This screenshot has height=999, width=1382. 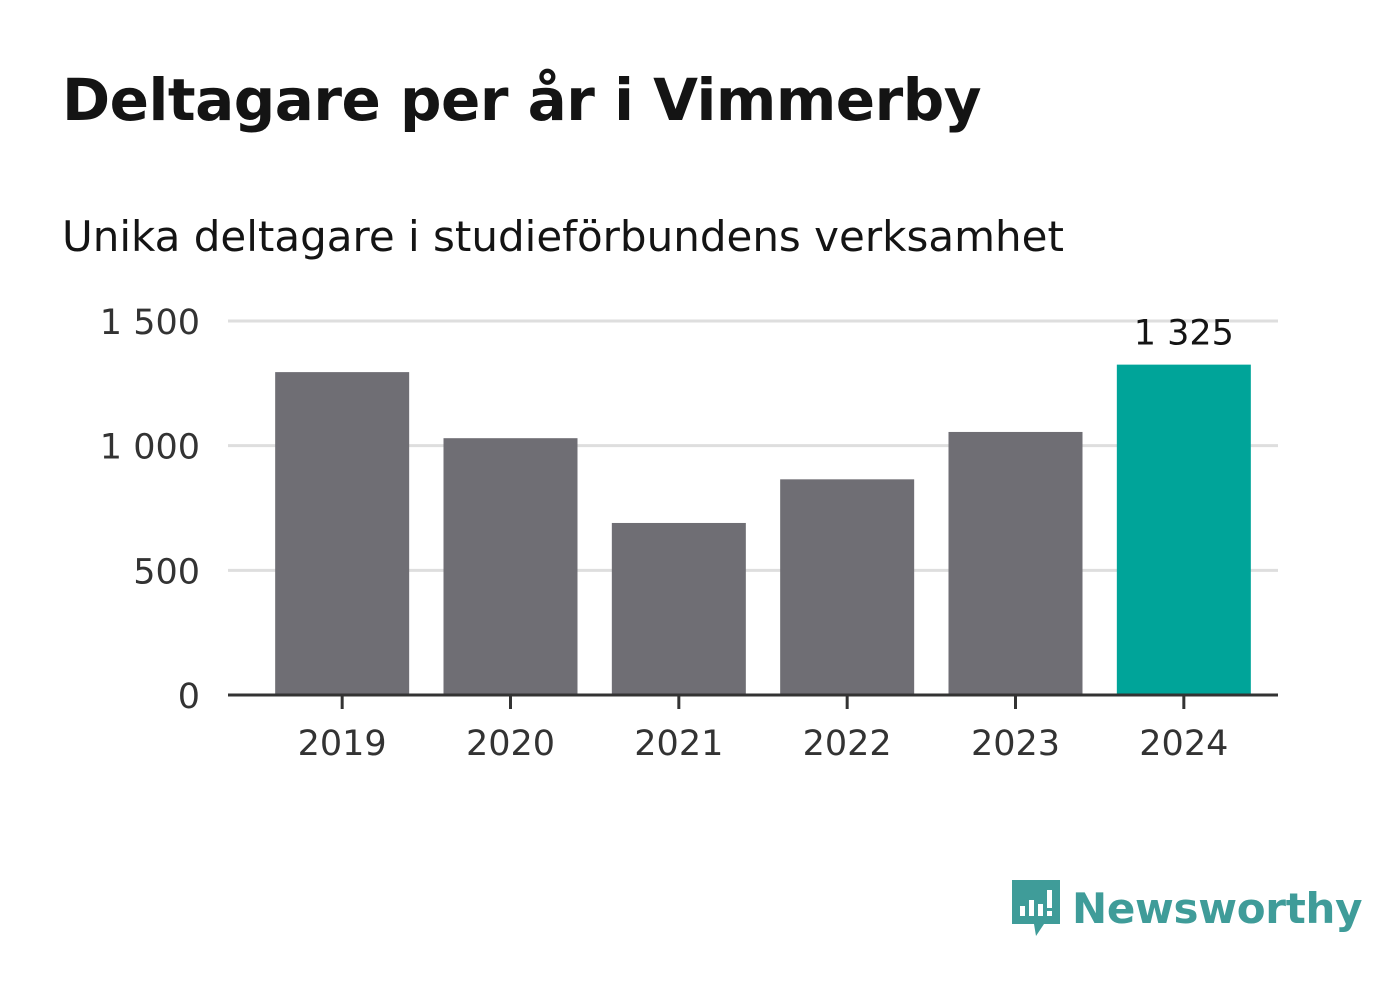 What do you see at coordinates (847, 744) in the screenshot?
I see `x-tick-label: 2022` at bounding box center [847, 744].